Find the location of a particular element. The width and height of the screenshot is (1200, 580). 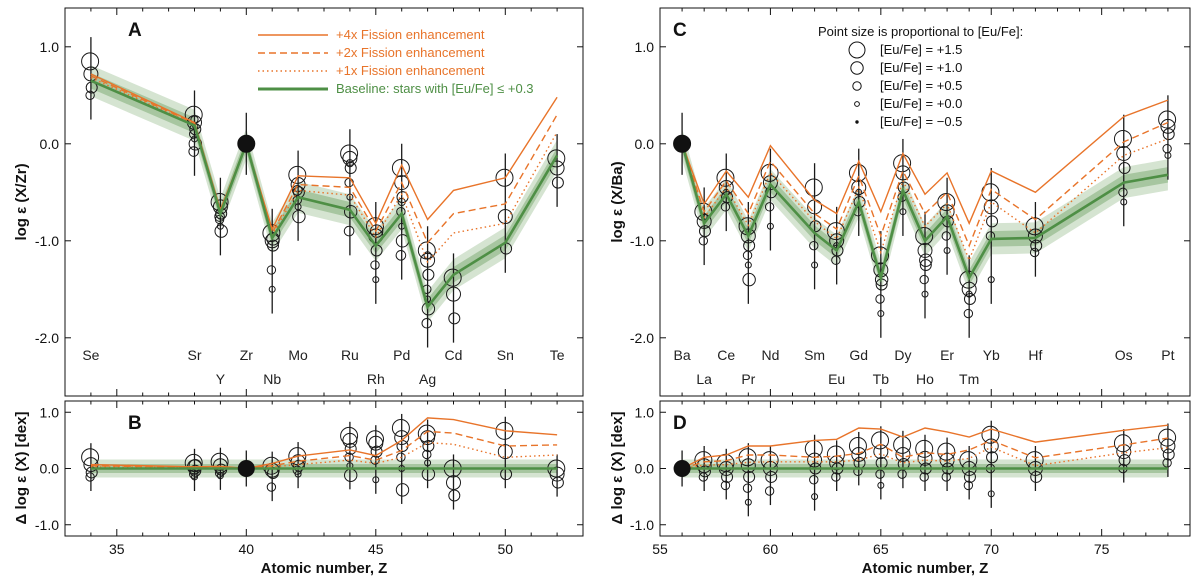

panel-b-xlabel: Atomic number, Z is located at coordinates (324, 568).